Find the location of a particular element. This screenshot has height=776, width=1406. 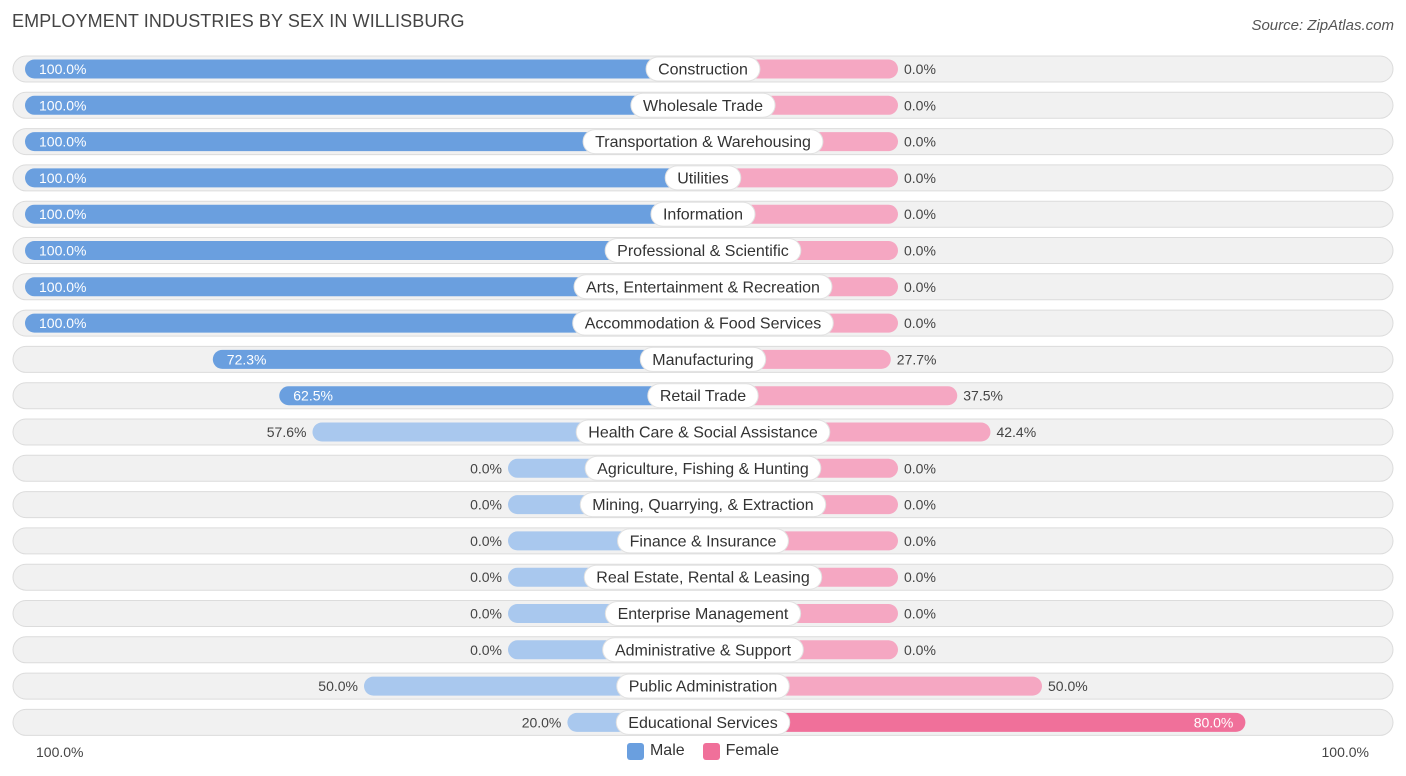

category-label: Information is located at coordinates (703, 215).